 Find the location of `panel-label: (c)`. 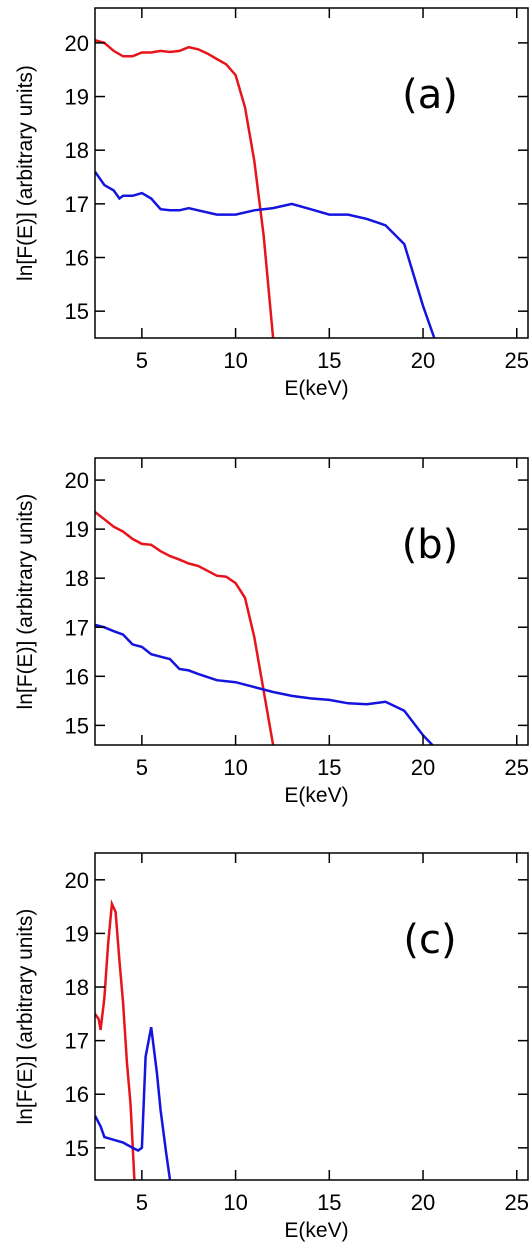

panel-label: (c) is located at coordinates (429, 940).